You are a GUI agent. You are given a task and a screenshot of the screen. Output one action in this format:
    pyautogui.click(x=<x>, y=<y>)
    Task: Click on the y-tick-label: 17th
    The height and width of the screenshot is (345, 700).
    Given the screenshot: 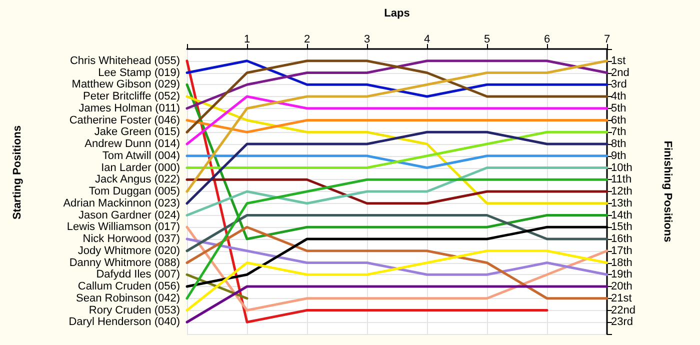 What is the action you would take?
    pyautogui.click(x=621, y=250)
    